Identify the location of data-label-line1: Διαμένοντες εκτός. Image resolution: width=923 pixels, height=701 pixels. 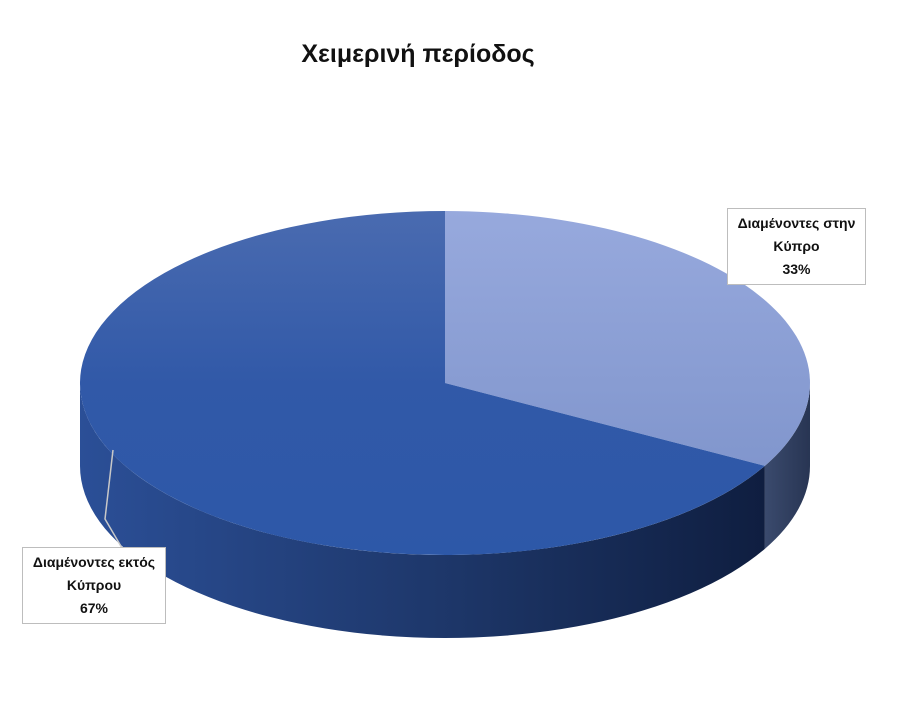
(94, 562).